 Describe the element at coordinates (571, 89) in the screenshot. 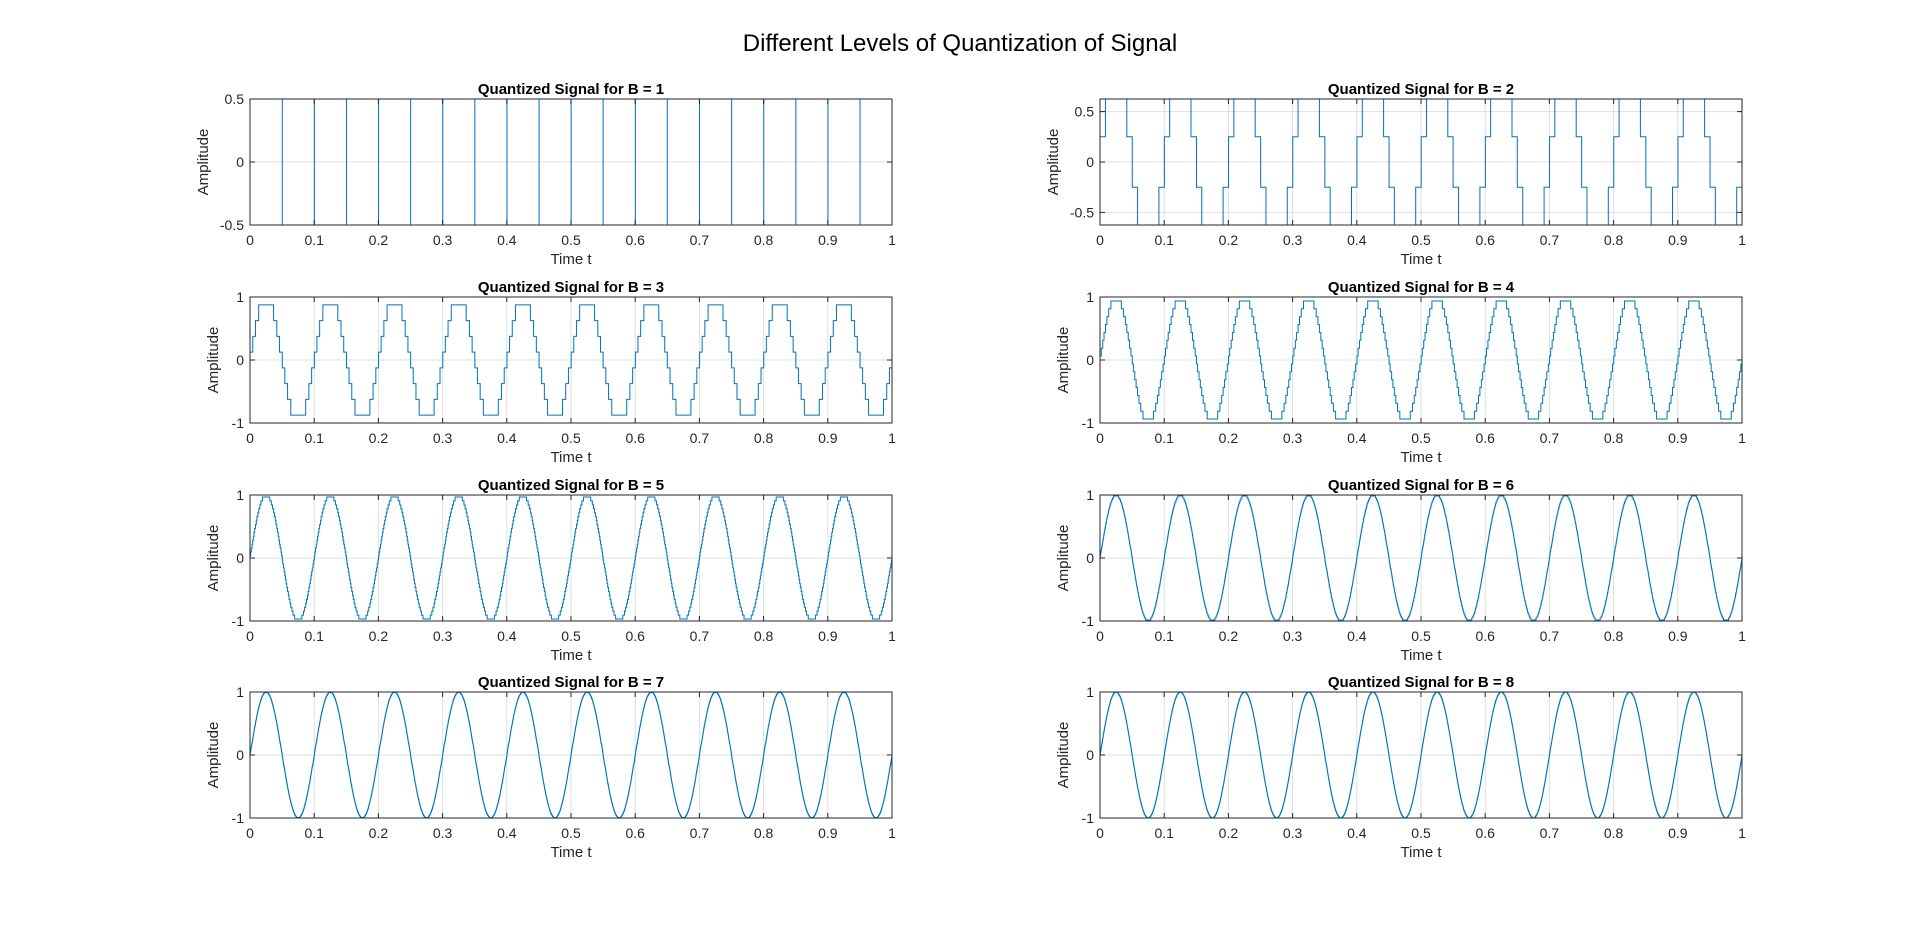

I see `subplot-title: Quantized Signal for B = 1` at that location.